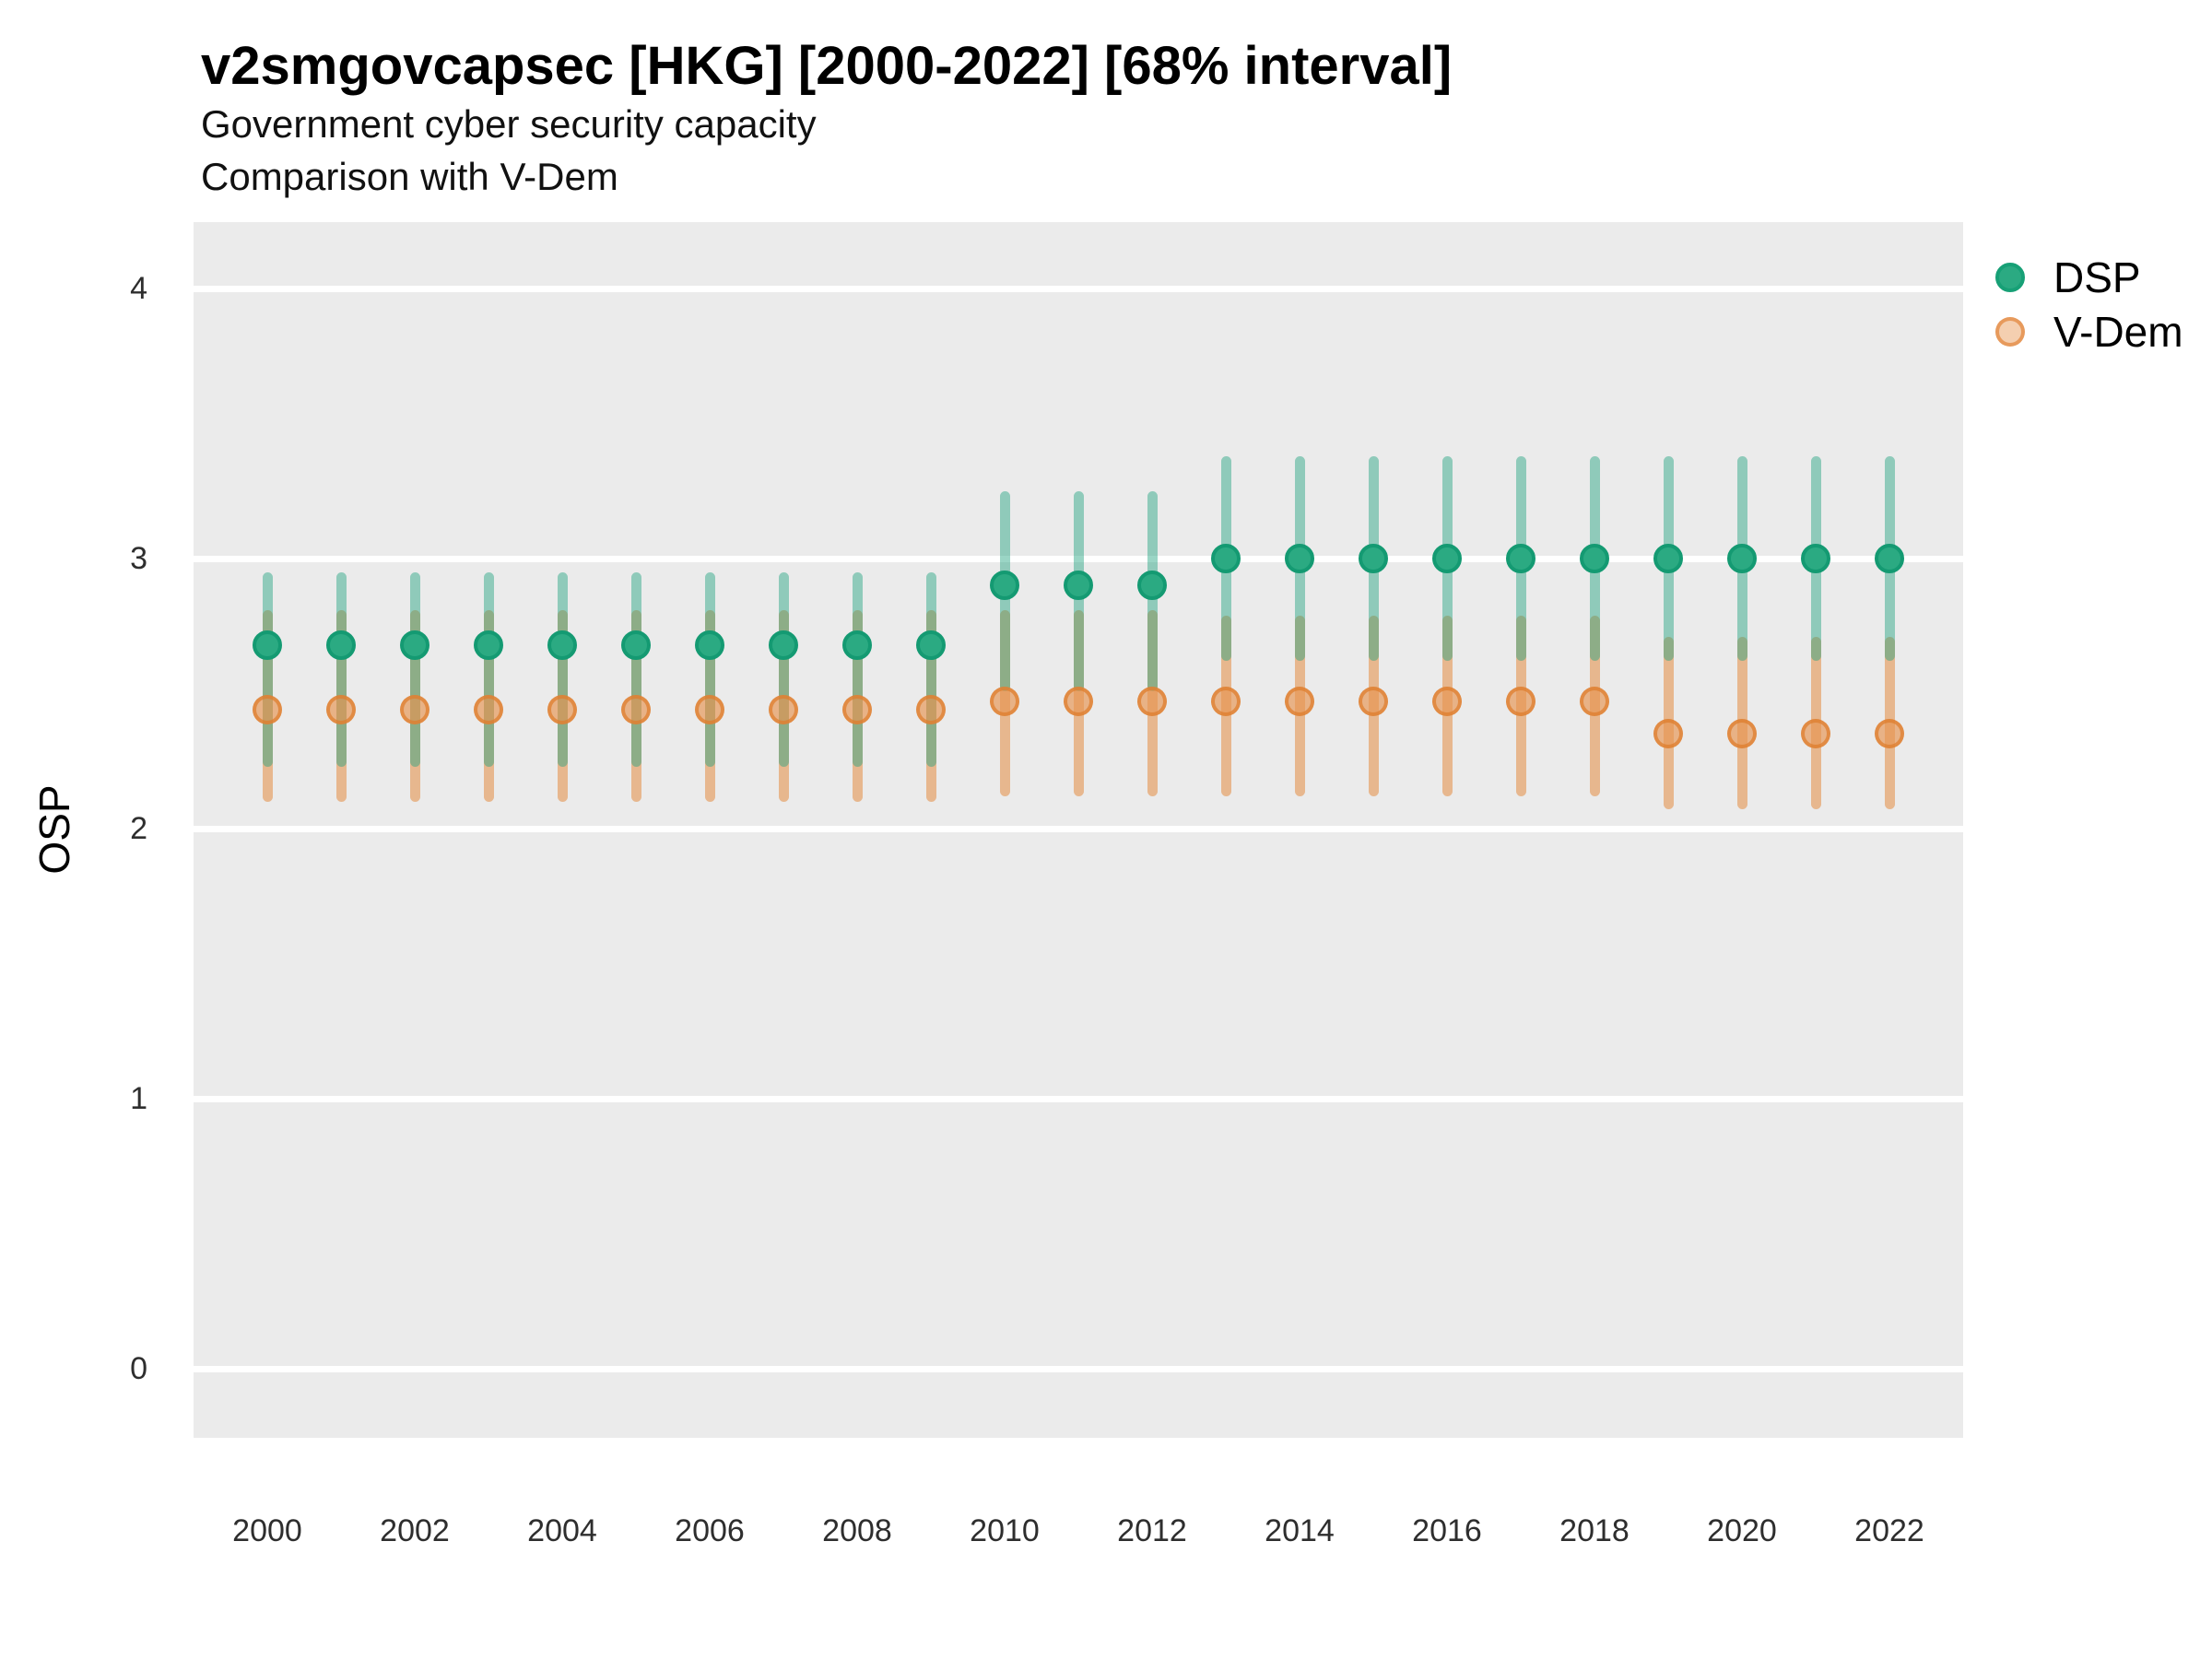 The image size is (2212, 1659). Describe the element at coordinates (1889, 734) in the screenshot. I see `point-vdem-2022` at that location.